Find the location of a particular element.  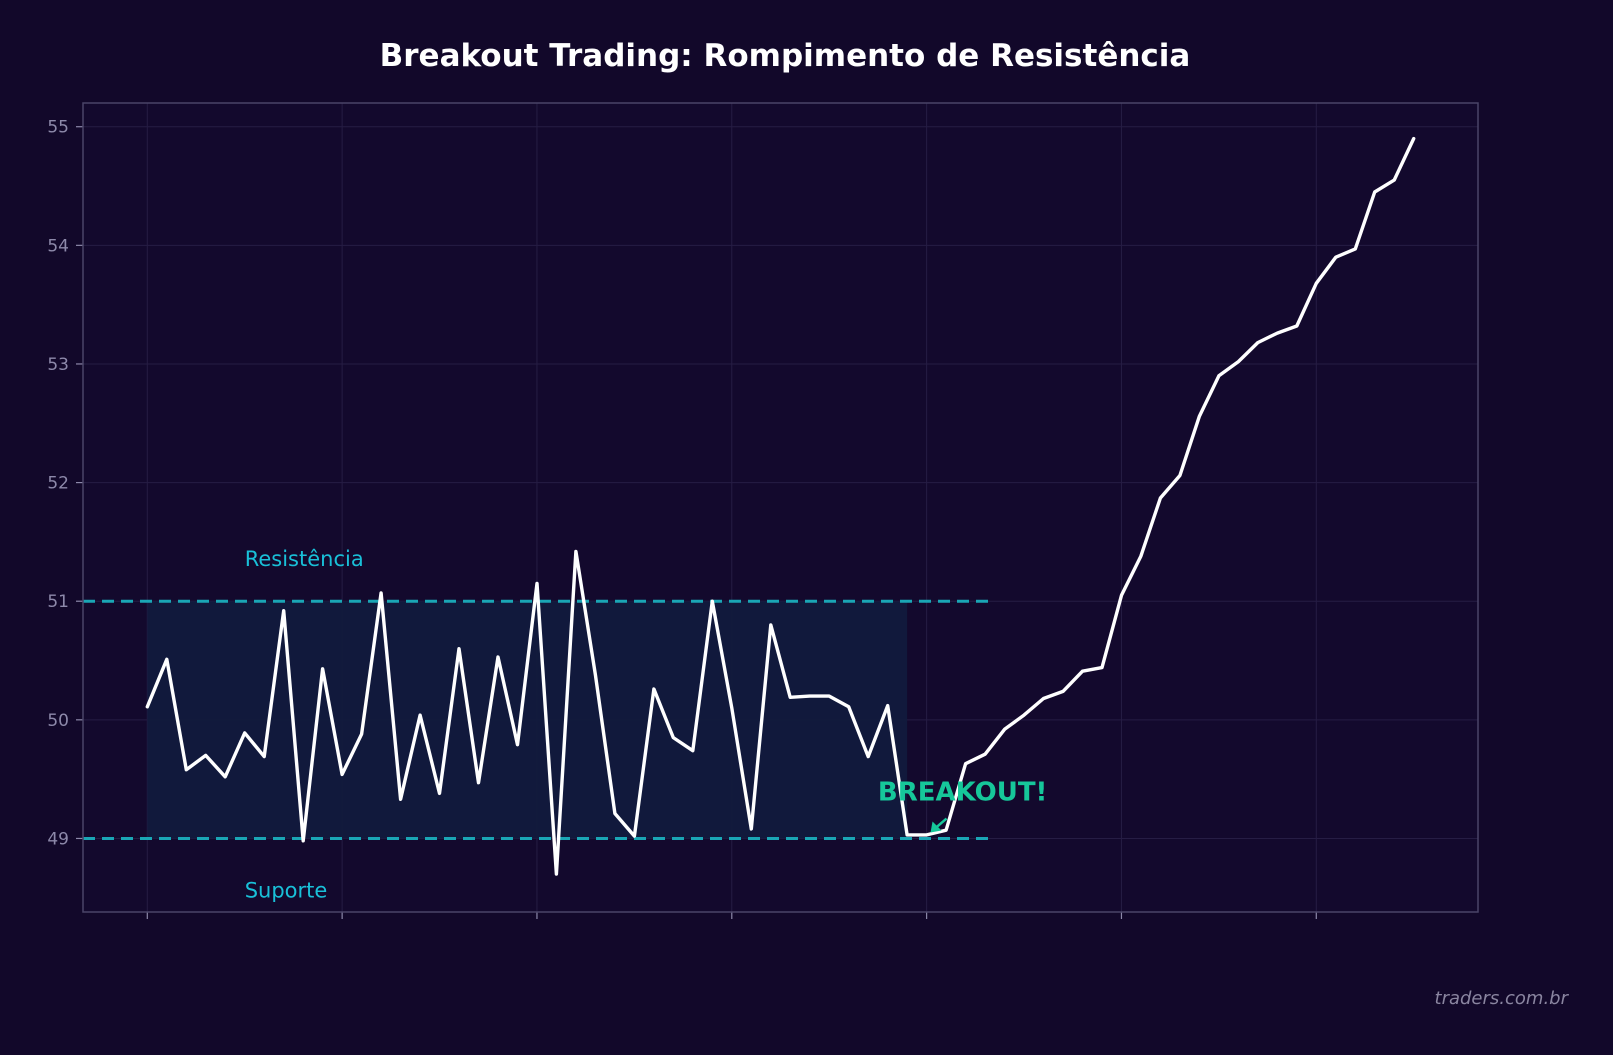

y-tick-label: 55 is located at coordinates (58, 128).